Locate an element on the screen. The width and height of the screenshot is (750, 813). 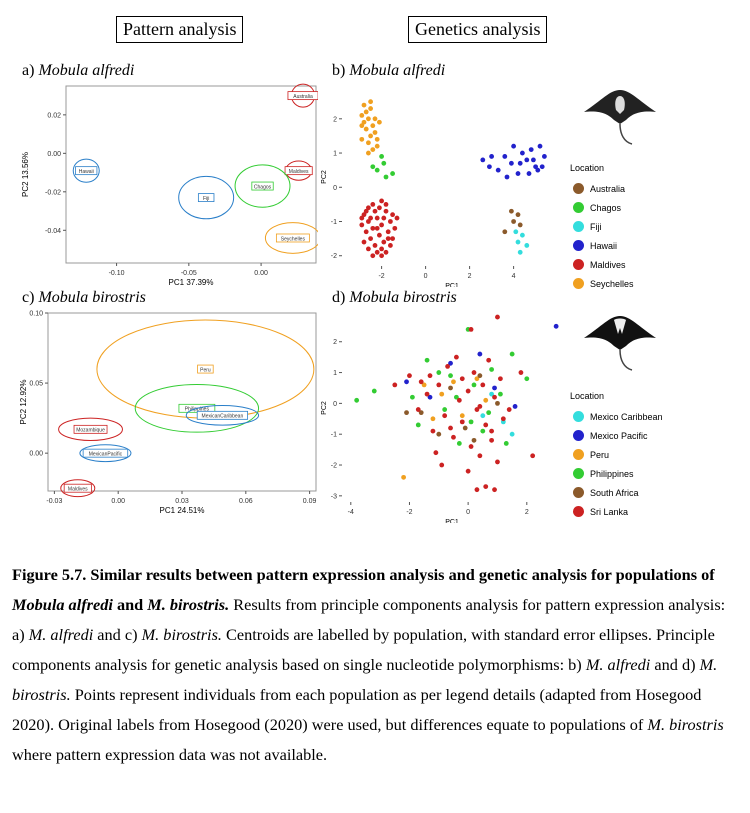
x-axis-label: PC1 is located at coordinates (452, 285).